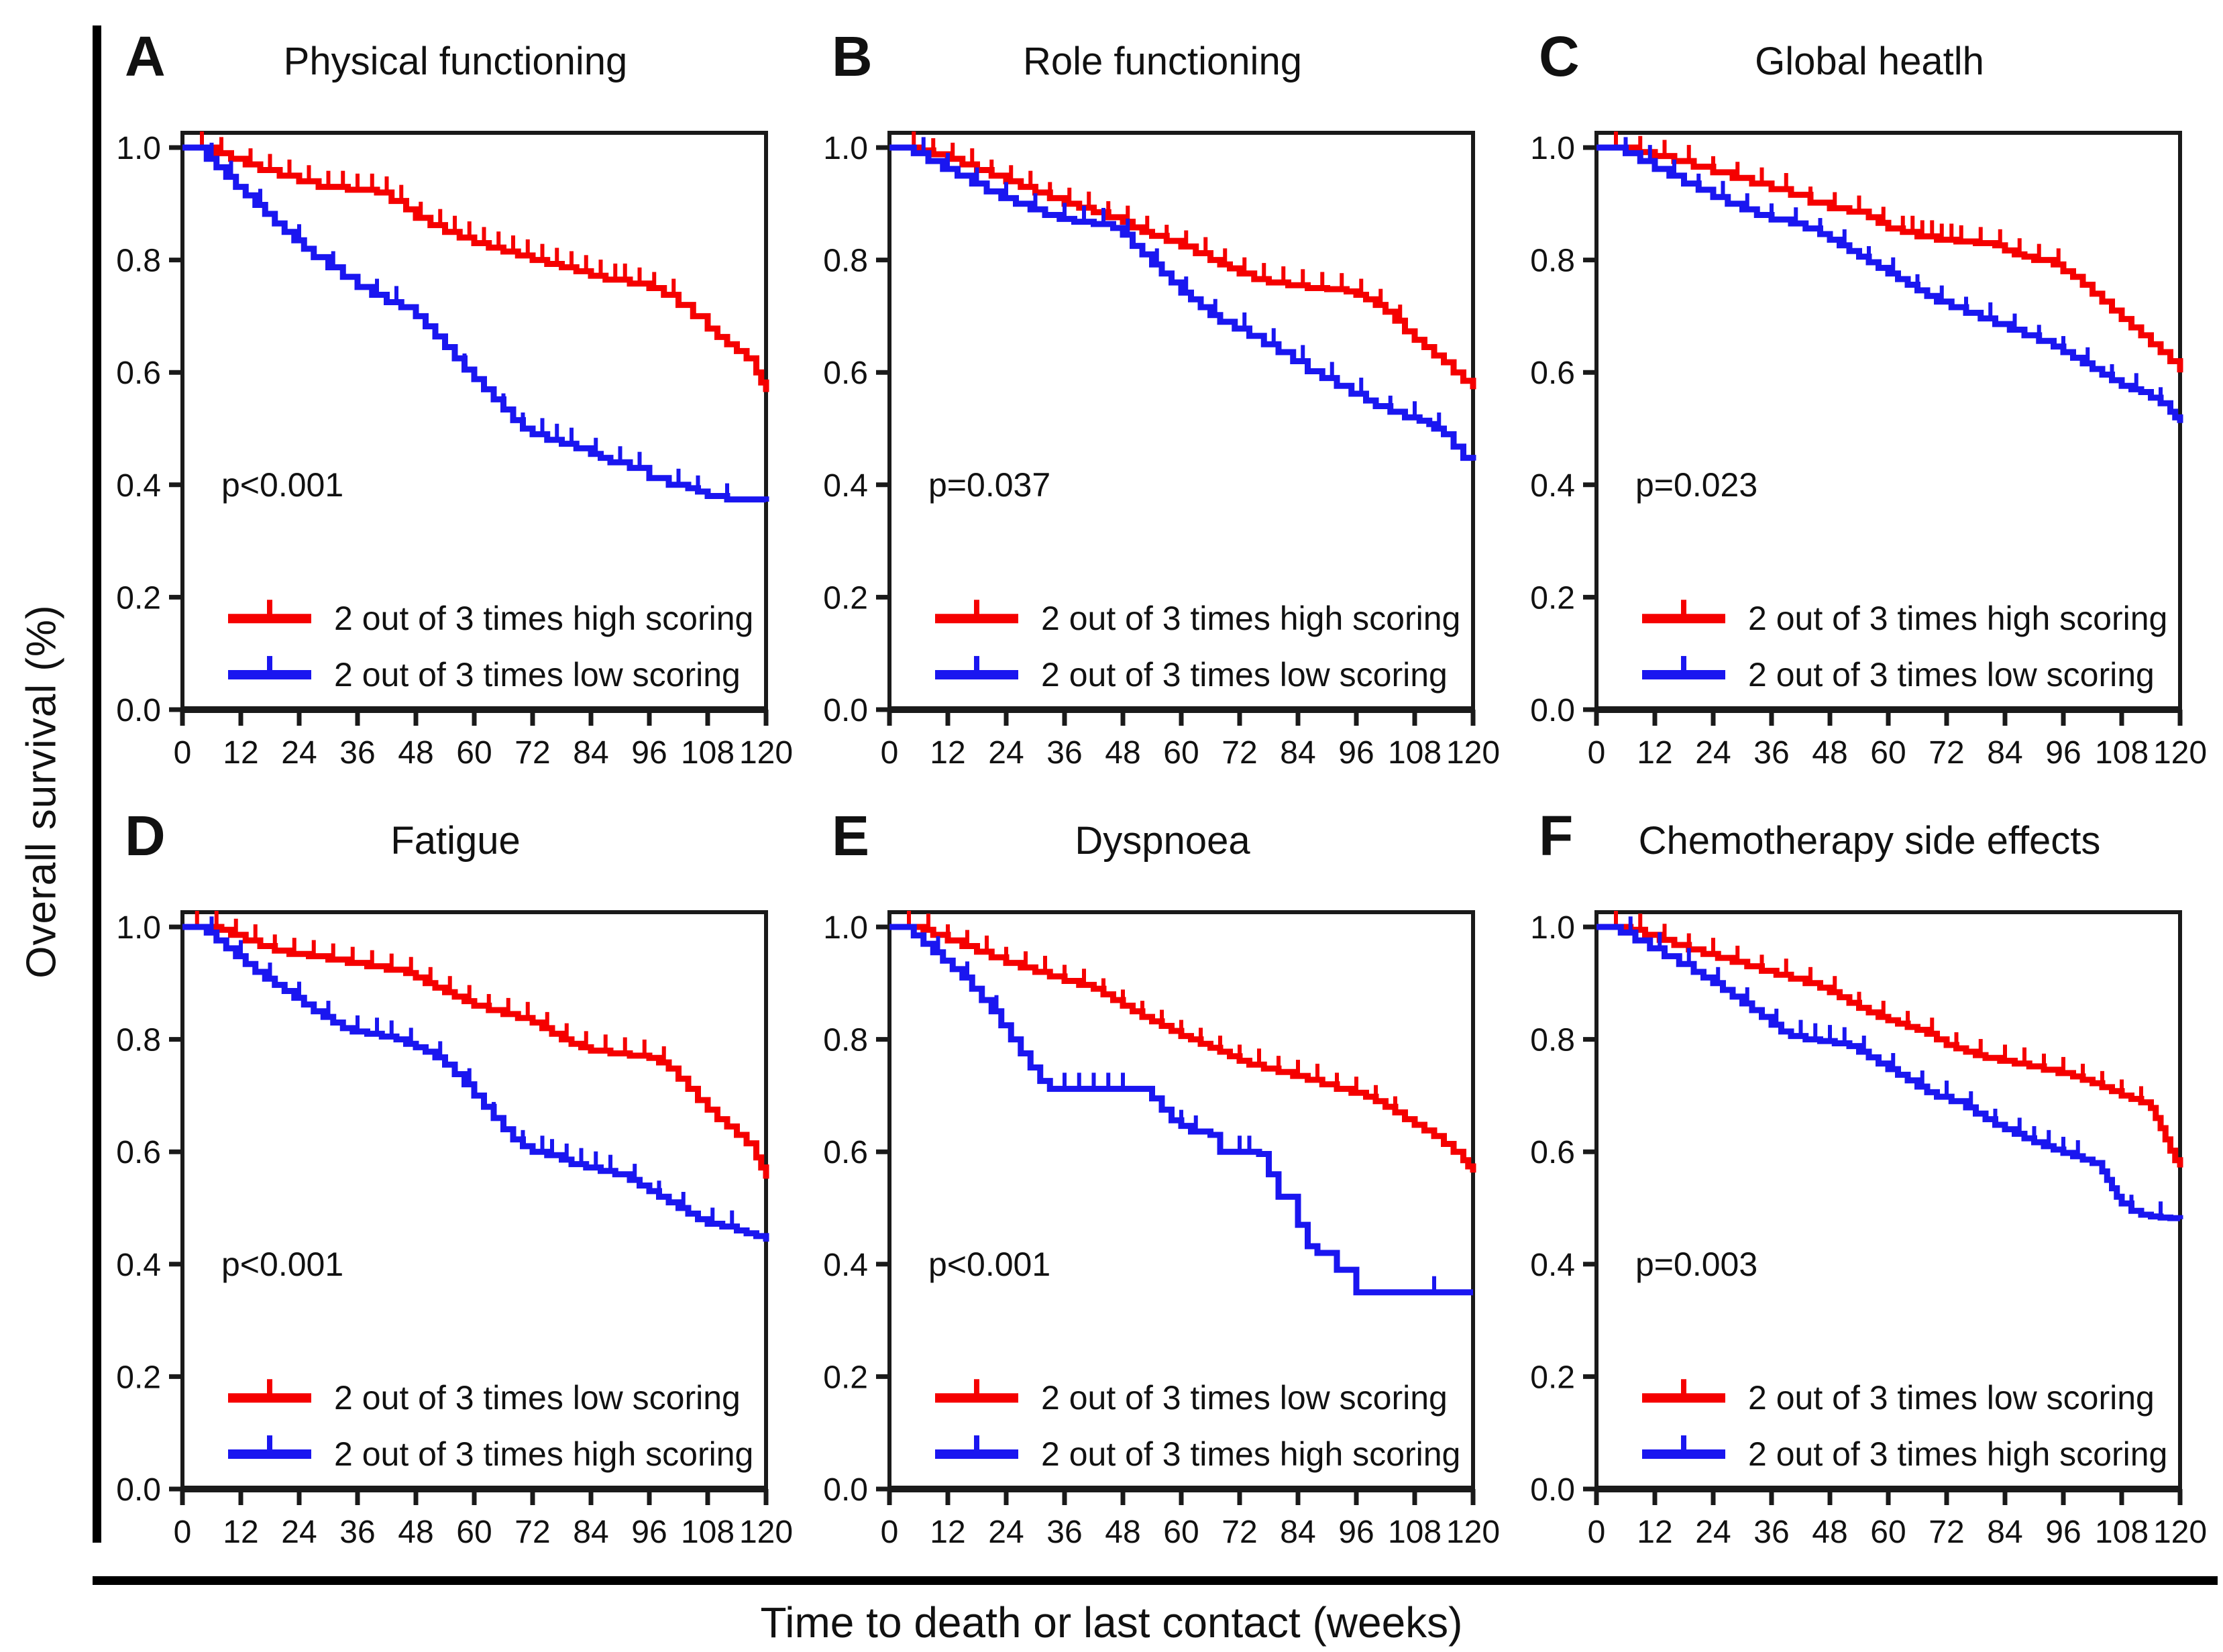 The image size is (2223, 1652). Describe the element at coordinates (989, 485) in the screenshot. I see `p-value: p=0.037` at that location.